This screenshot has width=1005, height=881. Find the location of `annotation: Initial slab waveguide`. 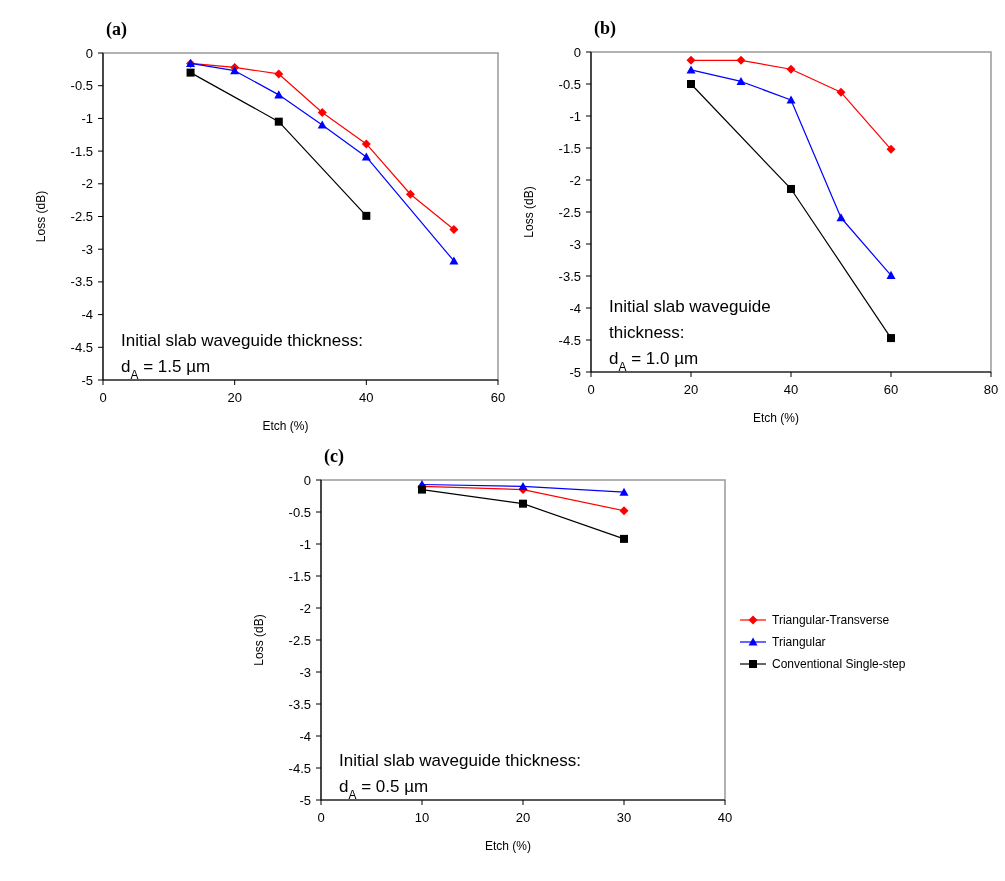

annotation: Initial slab waveguide is located at coordinates (690, 306).